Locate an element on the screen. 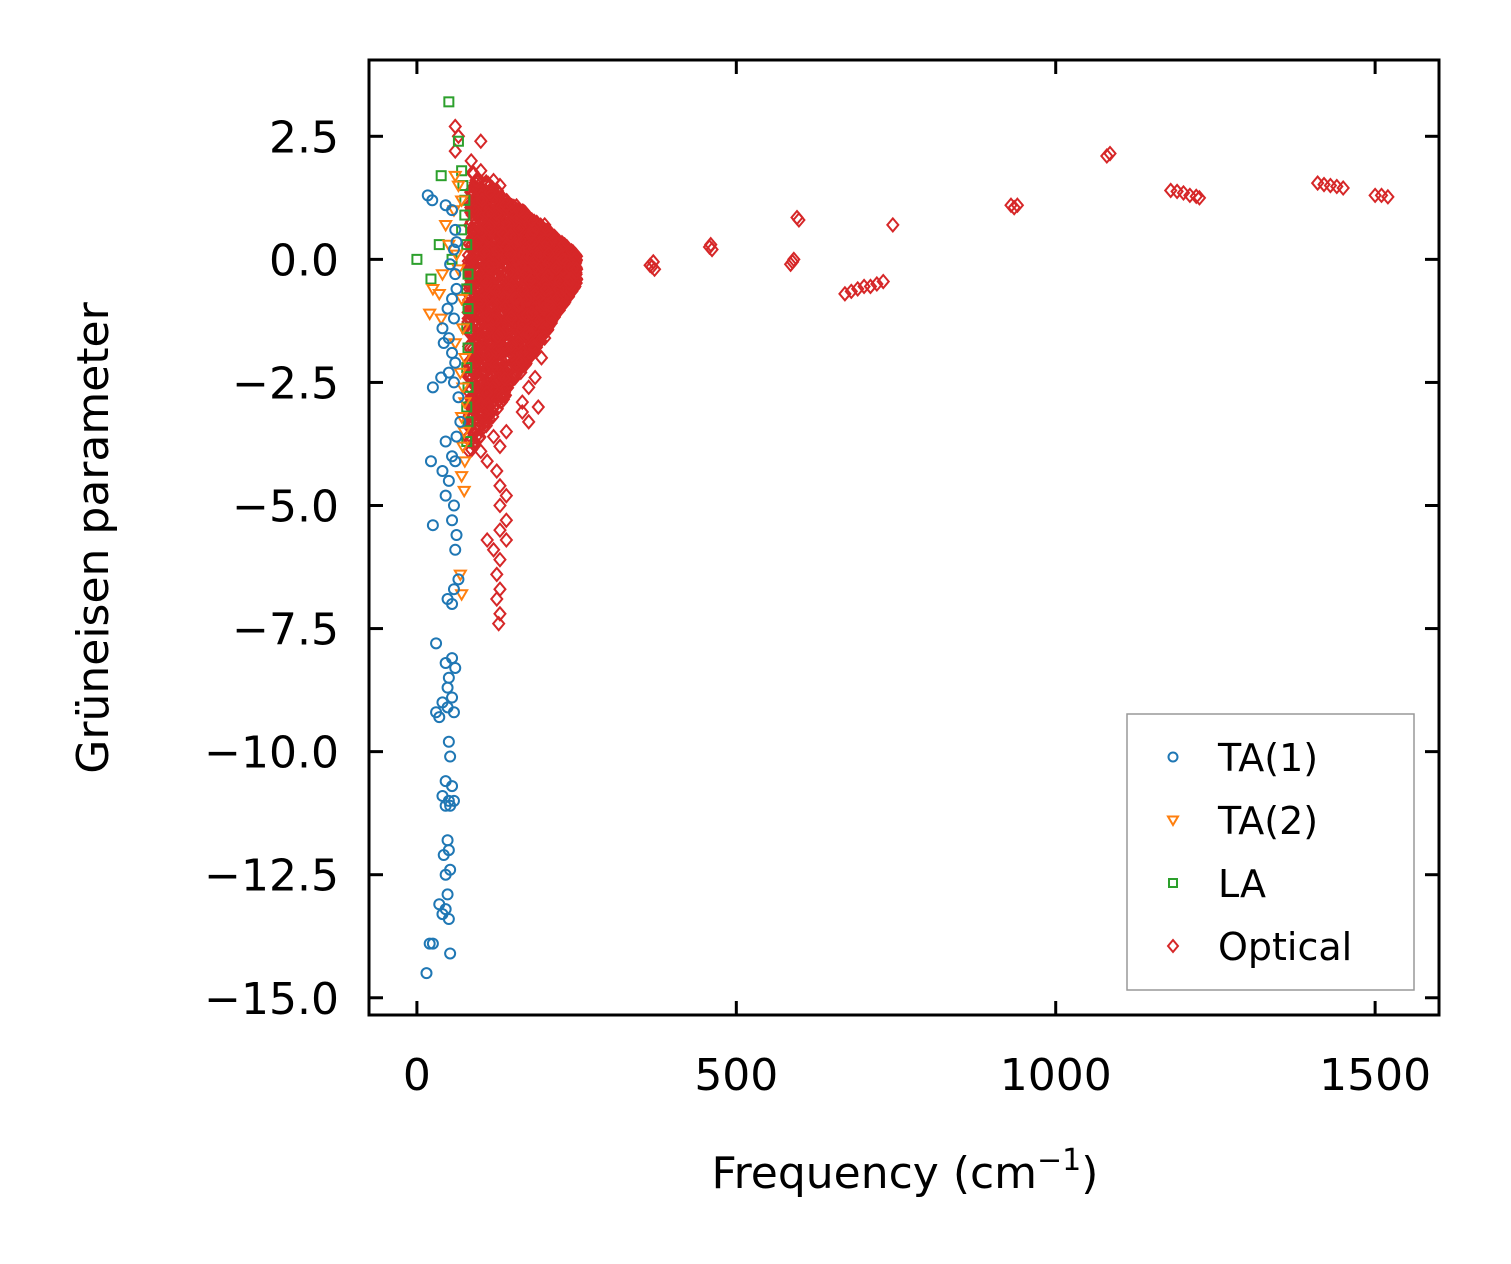 The width and height of the screenshot is (1511, 1264). legend-label-la: LA is located at coordinates (1242, 884).